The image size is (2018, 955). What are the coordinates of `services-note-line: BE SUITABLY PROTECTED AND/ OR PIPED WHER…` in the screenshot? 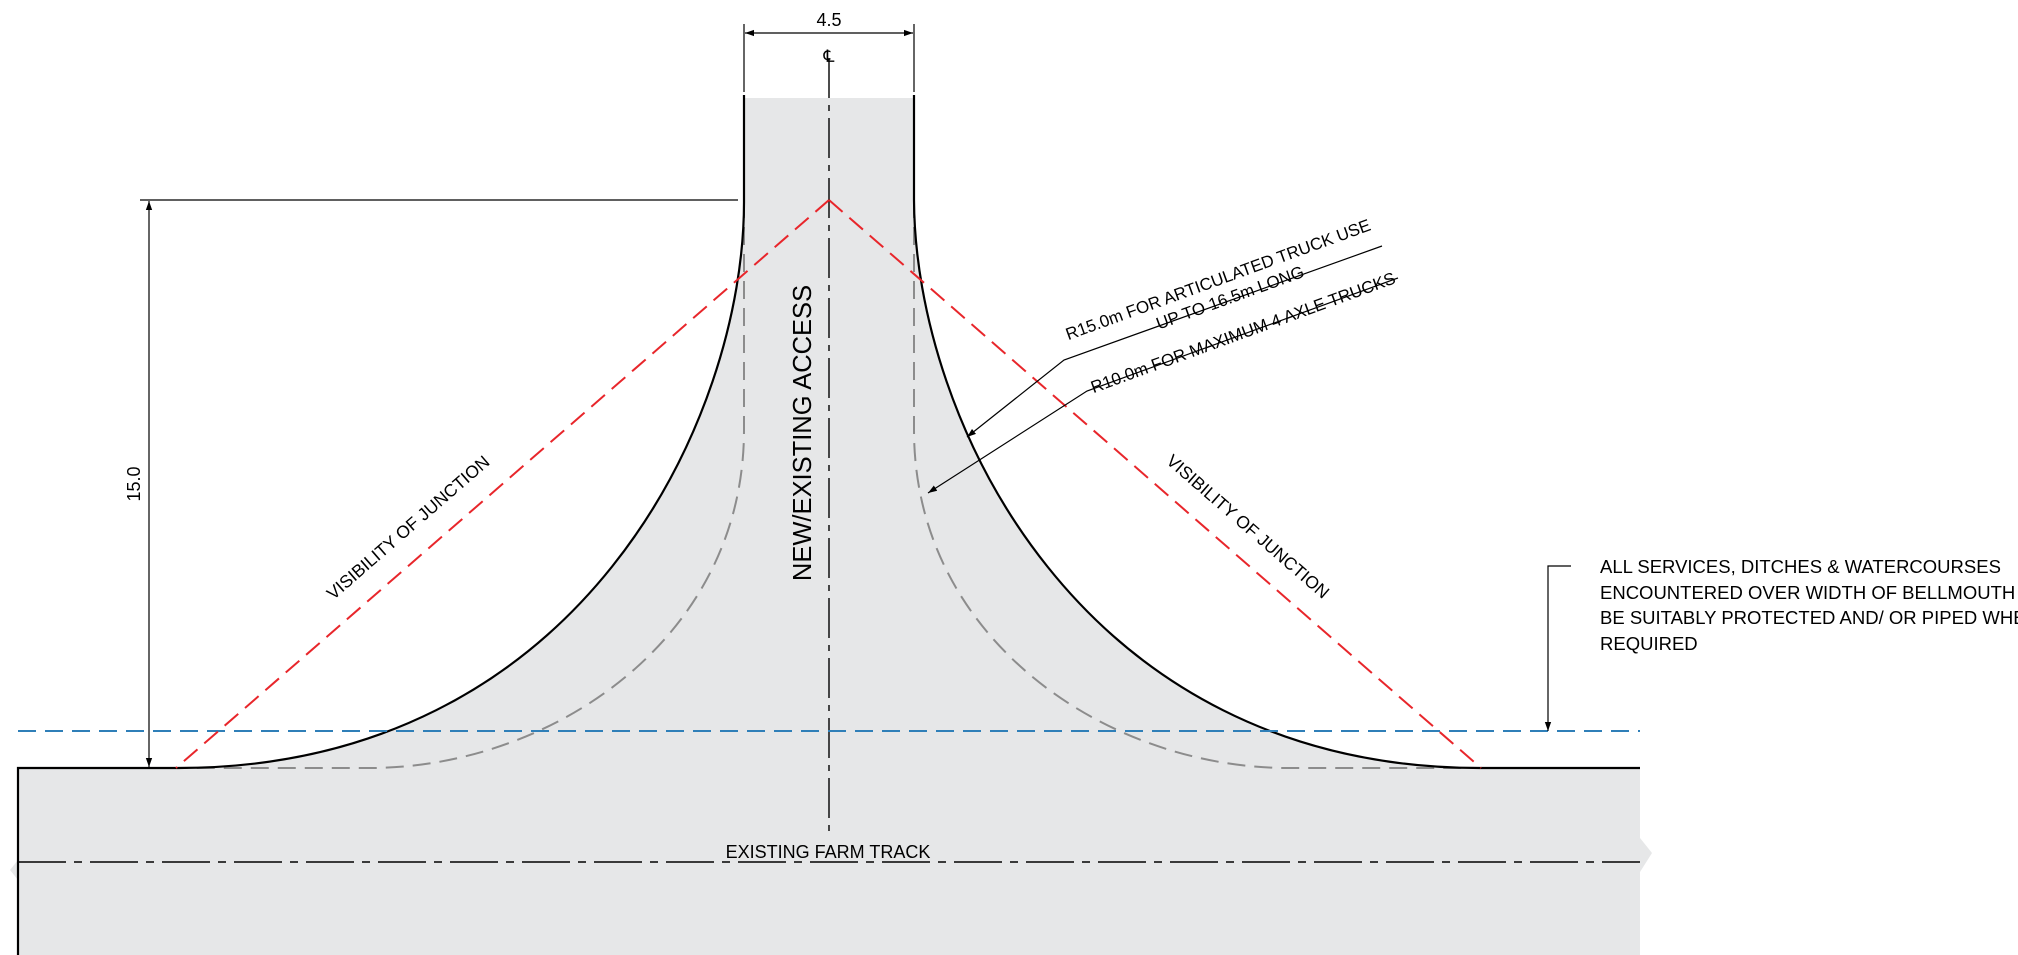 It's located at (1809, 617).